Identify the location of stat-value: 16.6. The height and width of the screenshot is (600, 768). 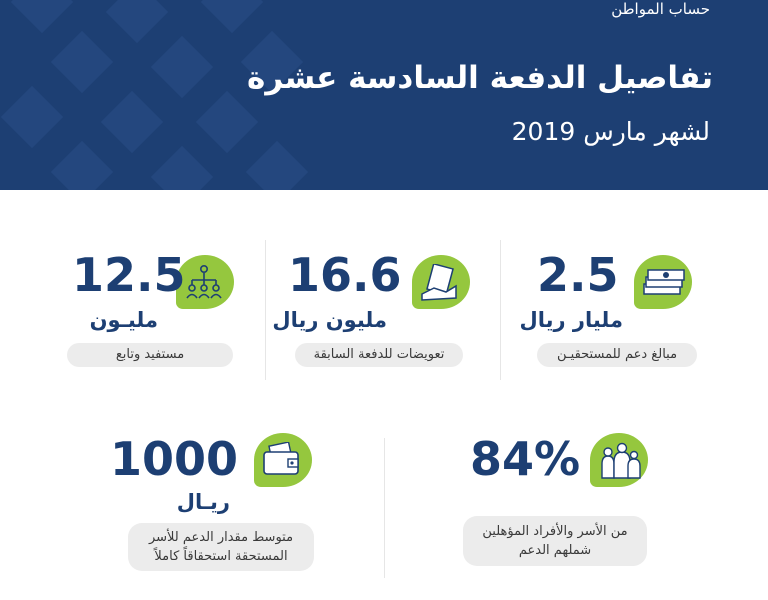
(345, 275).